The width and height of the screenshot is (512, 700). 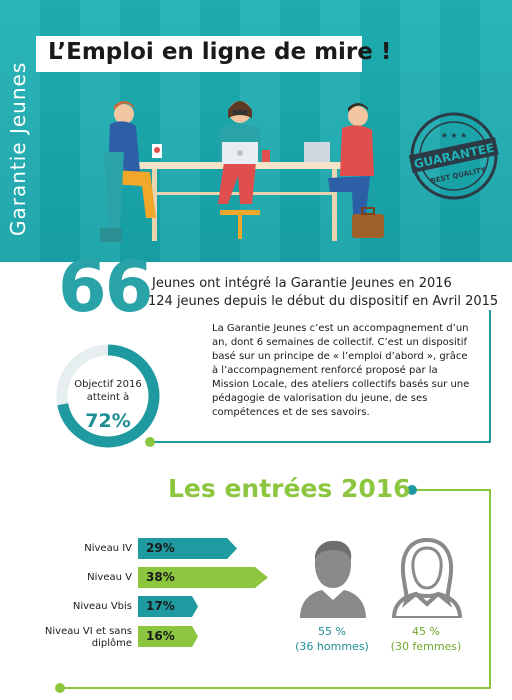 I want to click on title-box: L’Emploi en ligne de mire !, so click(x=213, y=54).